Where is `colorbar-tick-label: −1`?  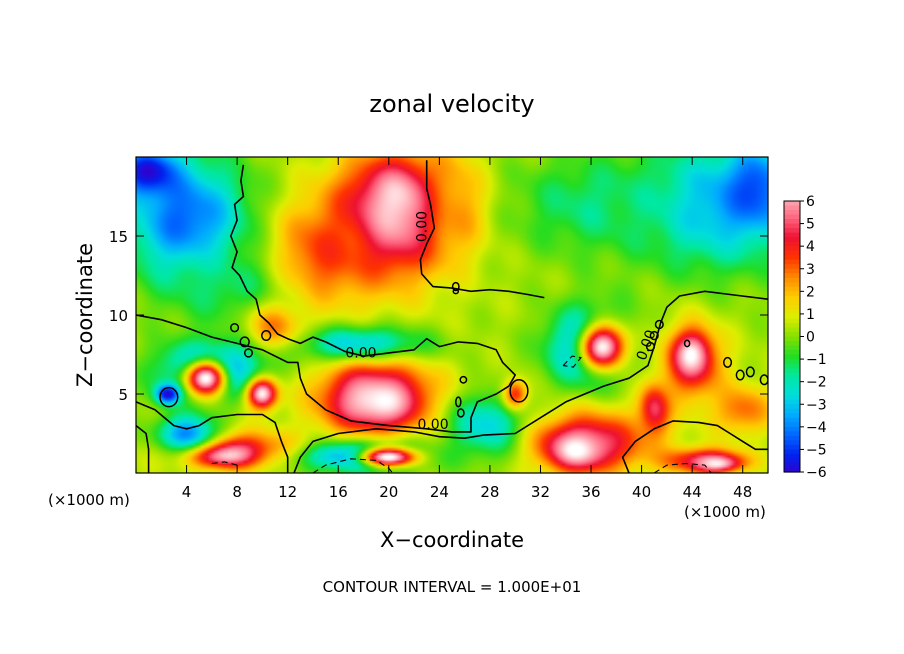
colorbar-tick-label: −1 is located at coordinates (816, 360).